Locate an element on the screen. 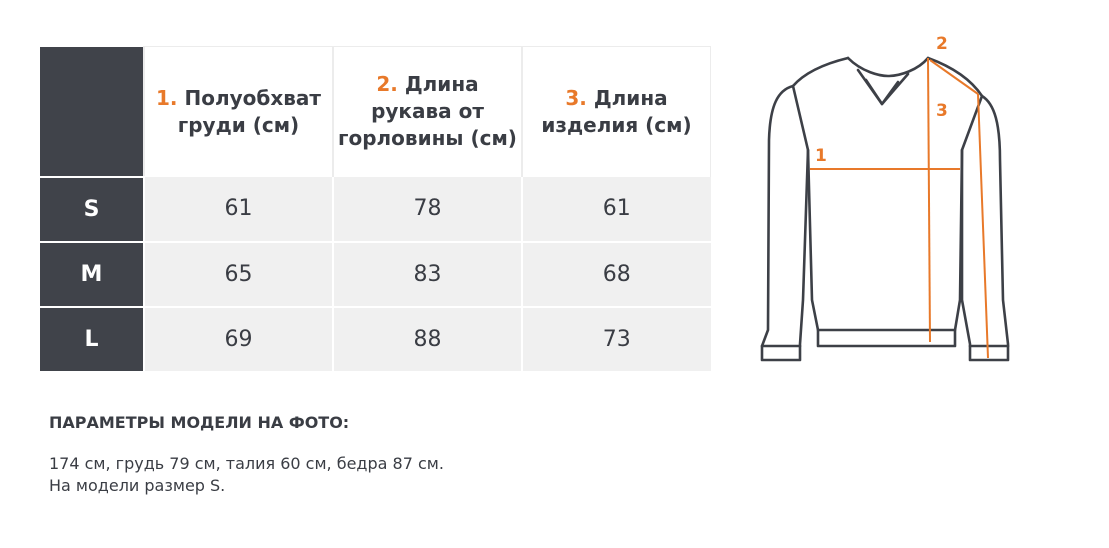 The image size is (1109, 548). table-row: S 61 78 61 is located at coordinates (375, 209).